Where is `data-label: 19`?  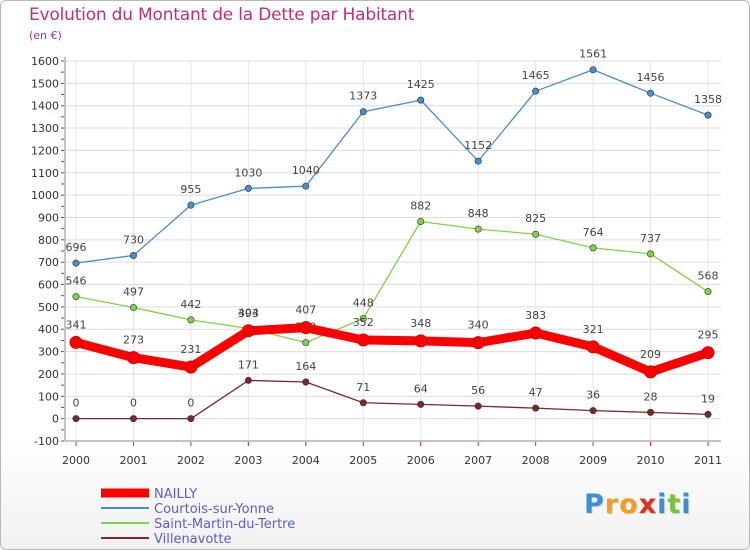
data-label: 19 is located at coordinates (708, 398).